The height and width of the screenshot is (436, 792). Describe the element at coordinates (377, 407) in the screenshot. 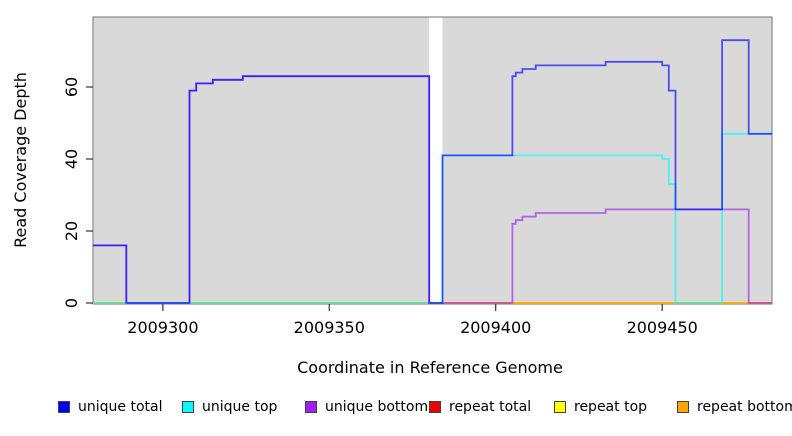

I see `legend-label: unique bottom` at that location.